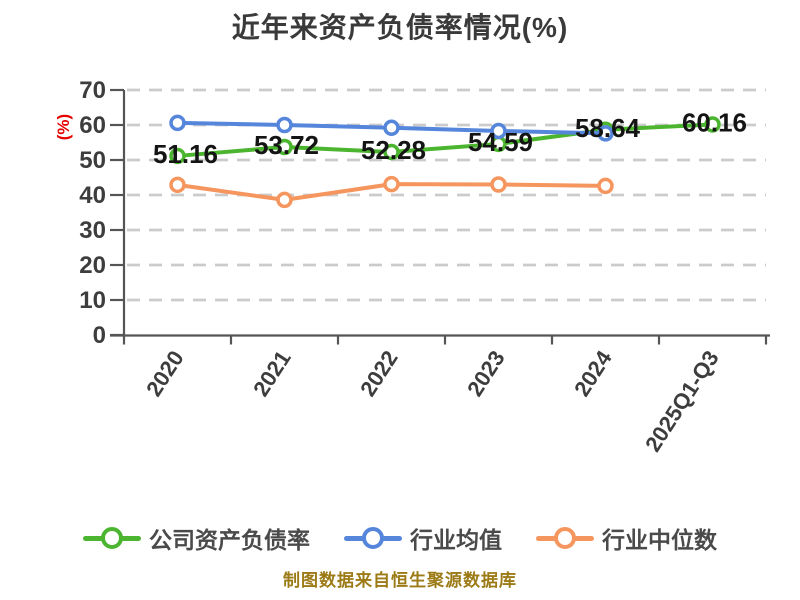 The height and width of the screenshot is (600, 800). I want to click on legend-item-industry-mean: 行业均值, so click(423, 538).